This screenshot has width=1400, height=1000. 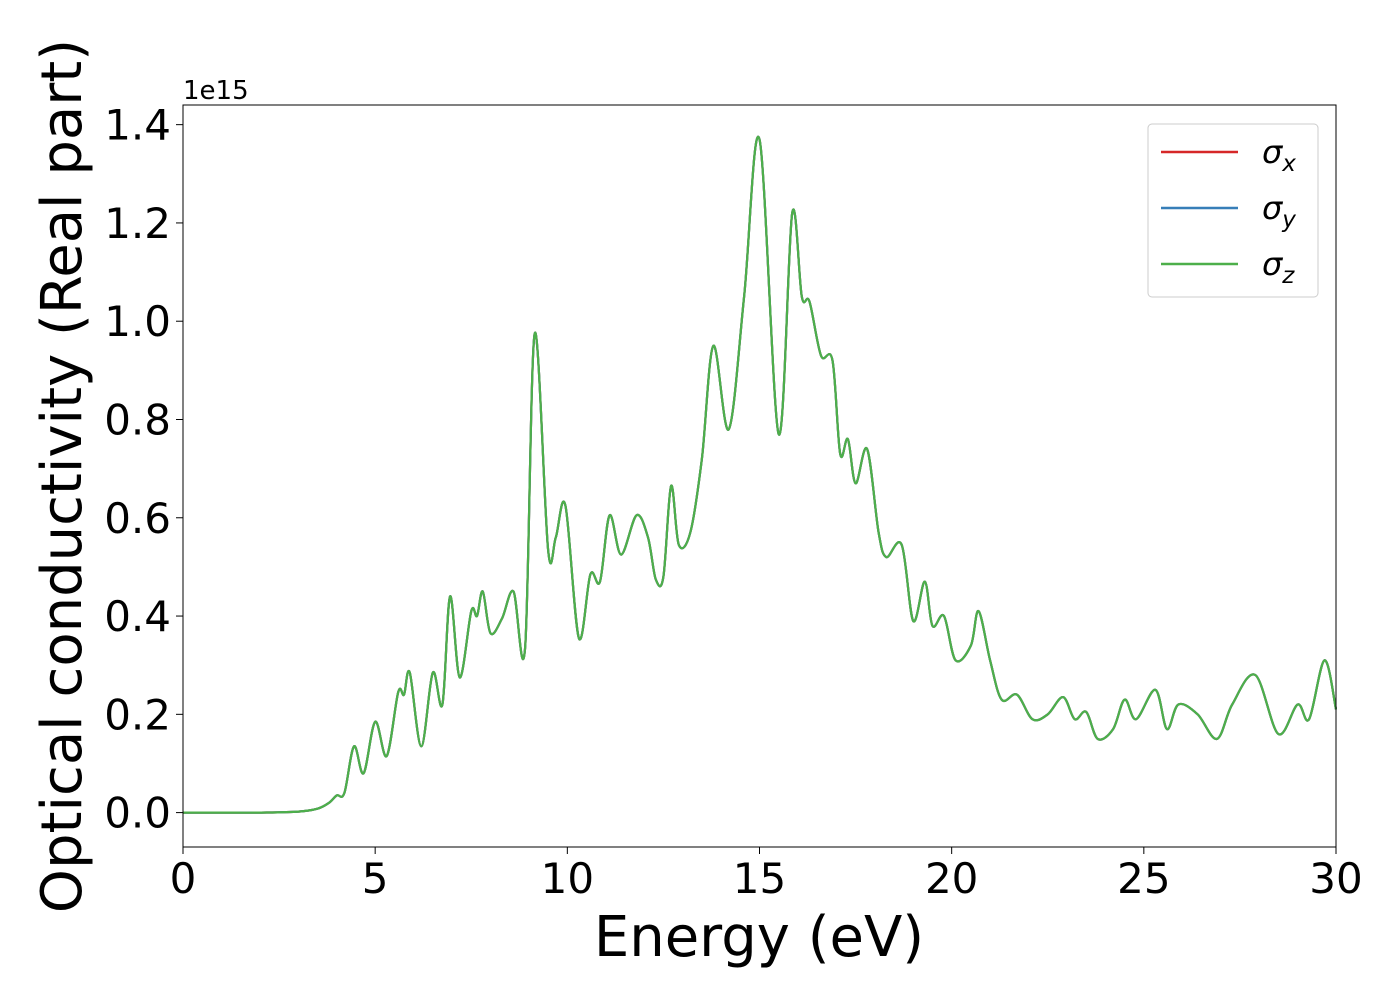 I want to click on x-tick-label: 0, so click(x=183, y=878).